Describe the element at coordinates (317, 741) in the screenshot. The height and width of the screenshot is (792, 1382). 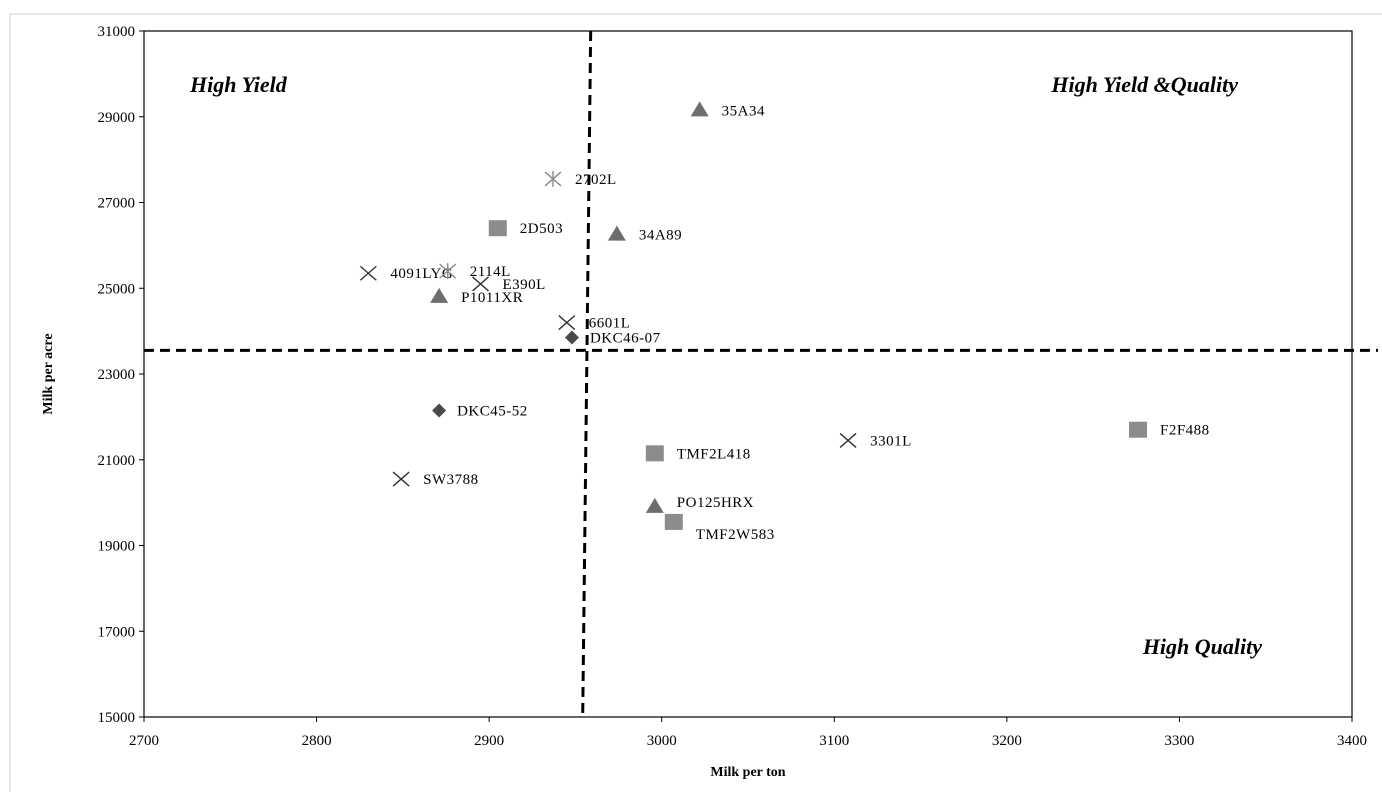
I see `x-tick-label: 2800` at that location.